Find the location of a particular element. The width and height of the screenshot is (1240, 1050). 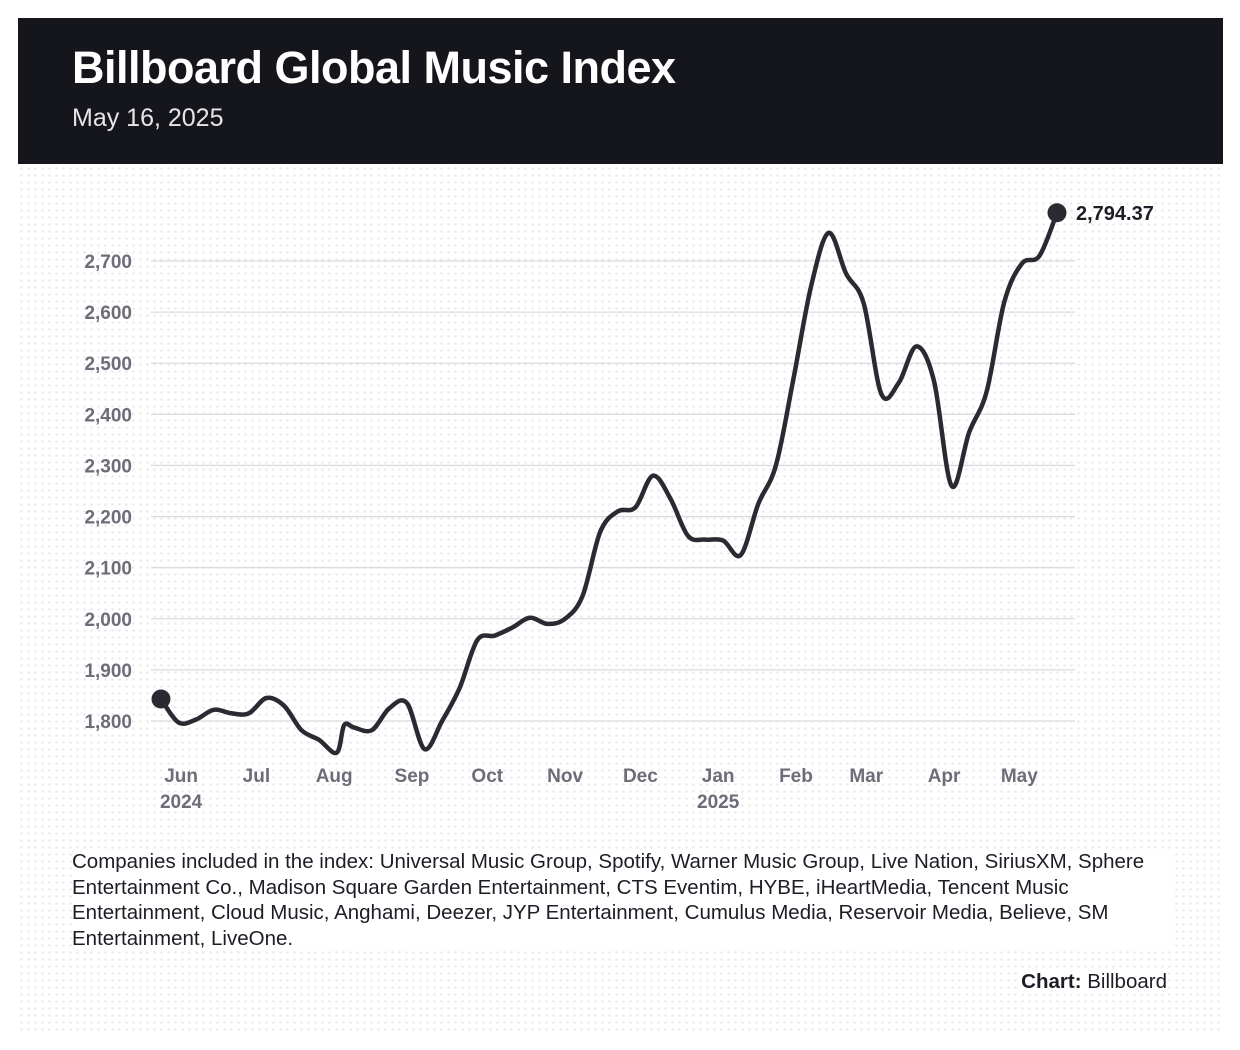

end-point-marker is located at coordinates (1057, 213).